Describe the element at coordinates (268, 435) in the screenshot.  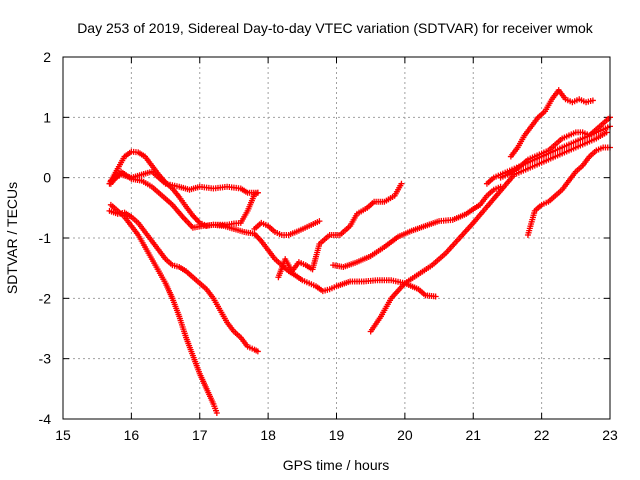
I see `x-tick-label: 18` at that location.